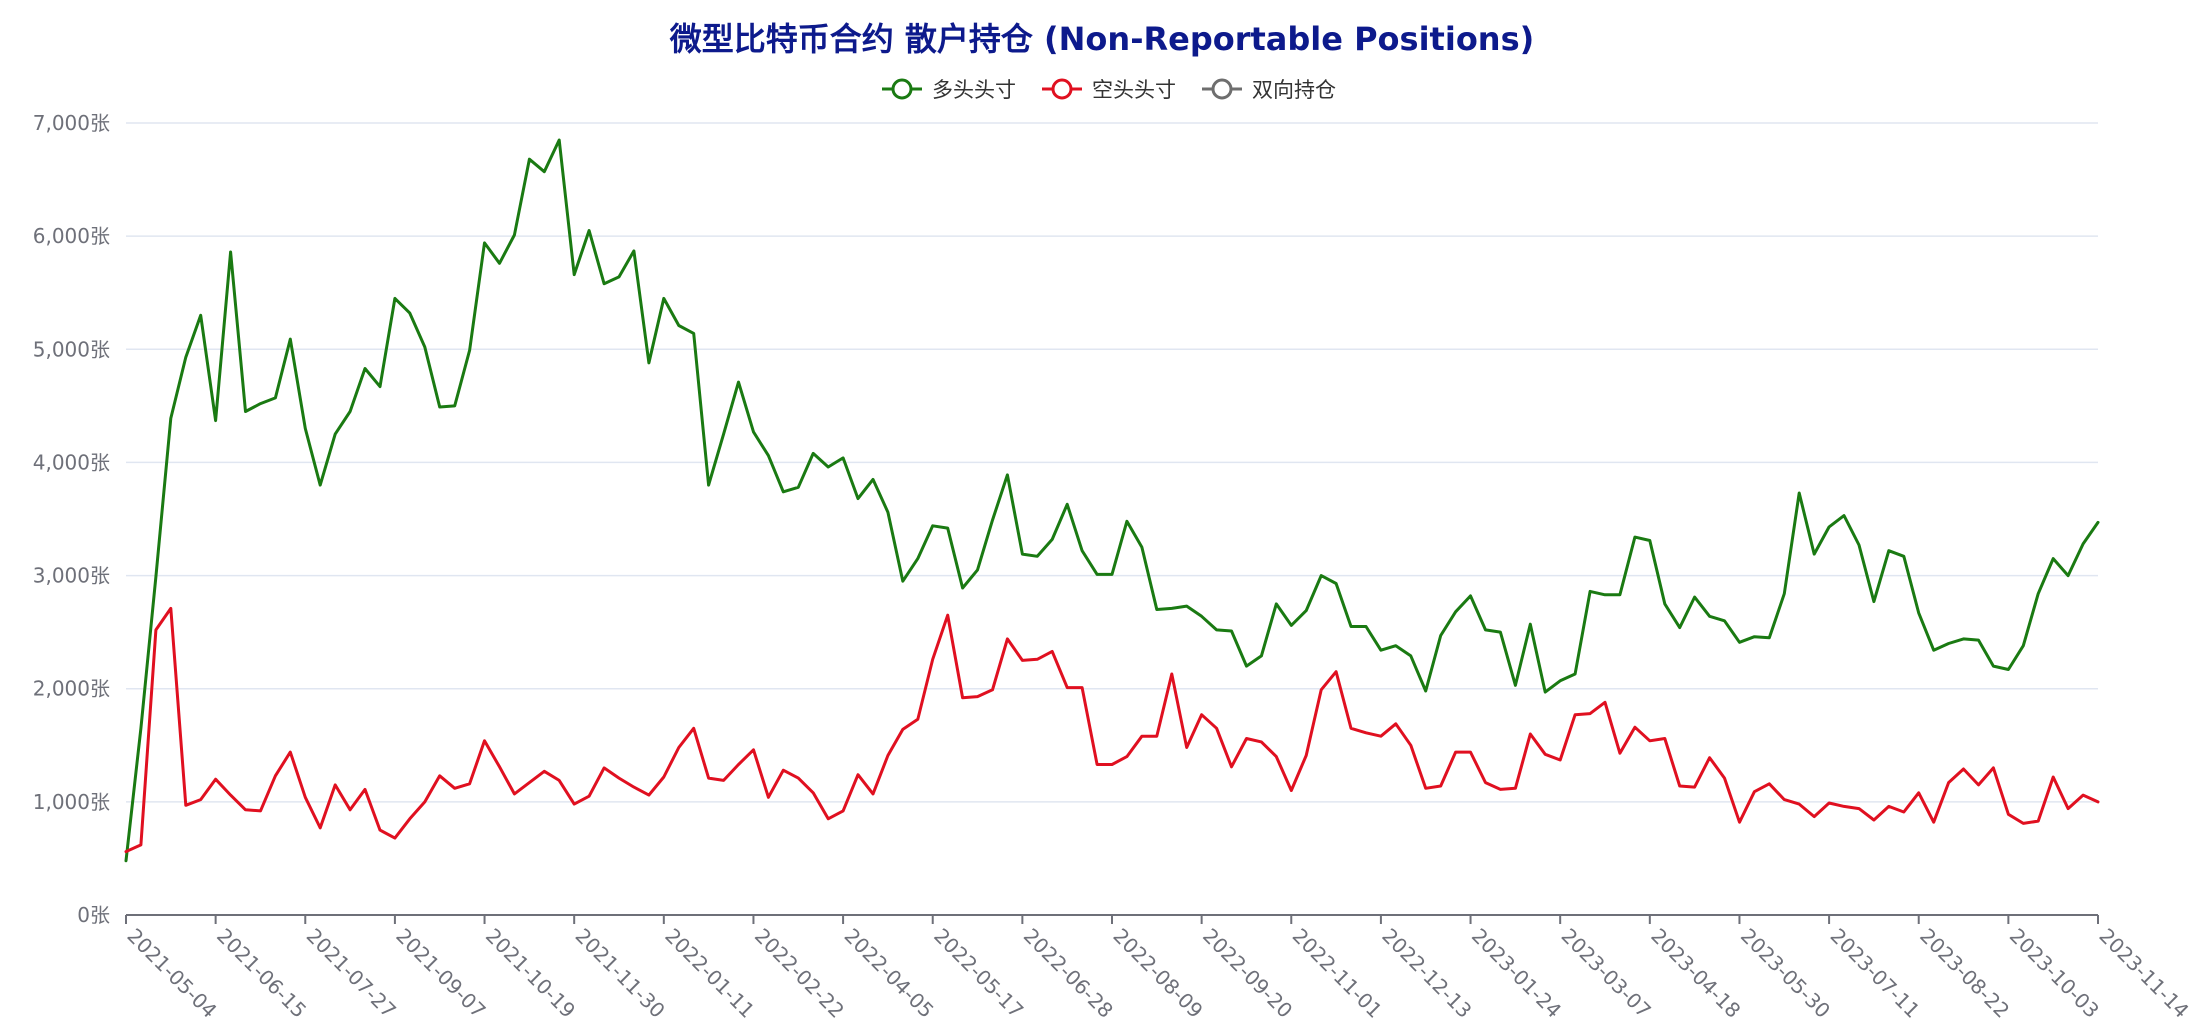  I want to click on y-tick-label: 5,000张, so click(71, 349).